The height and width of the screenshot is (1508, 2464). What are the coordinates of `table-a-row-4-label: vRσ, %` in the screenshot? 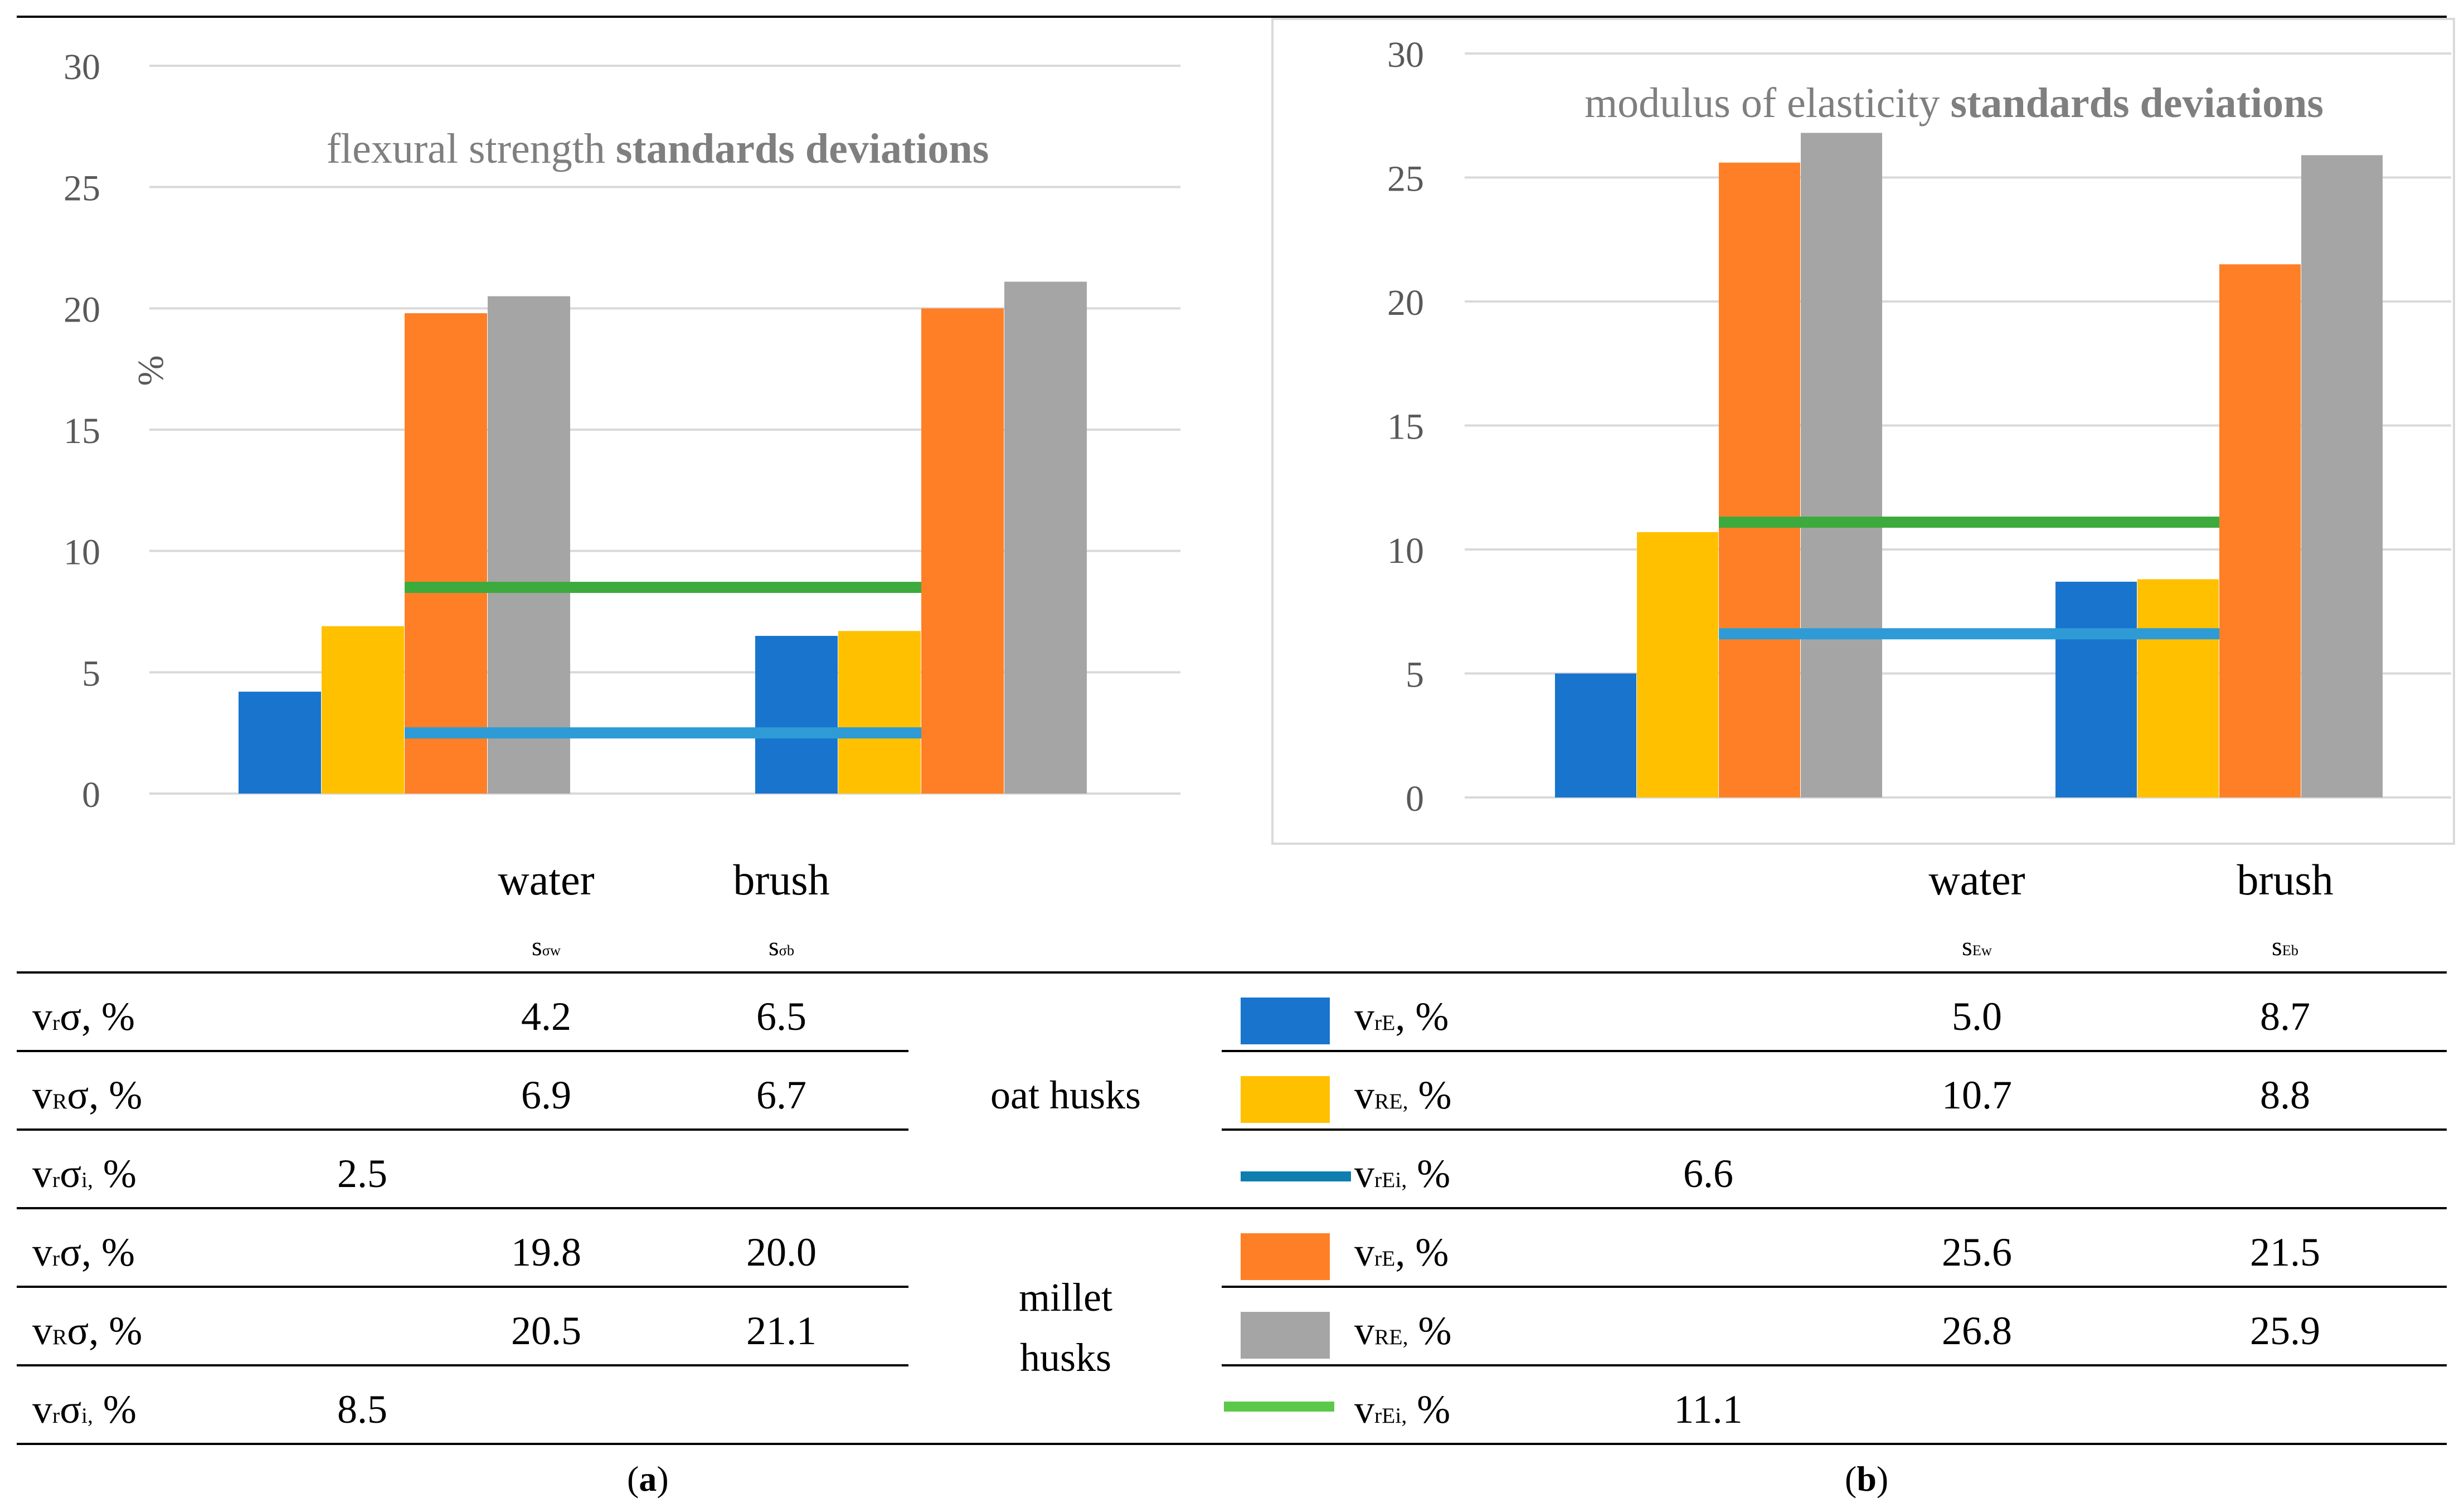 It's located at (87, 1330).